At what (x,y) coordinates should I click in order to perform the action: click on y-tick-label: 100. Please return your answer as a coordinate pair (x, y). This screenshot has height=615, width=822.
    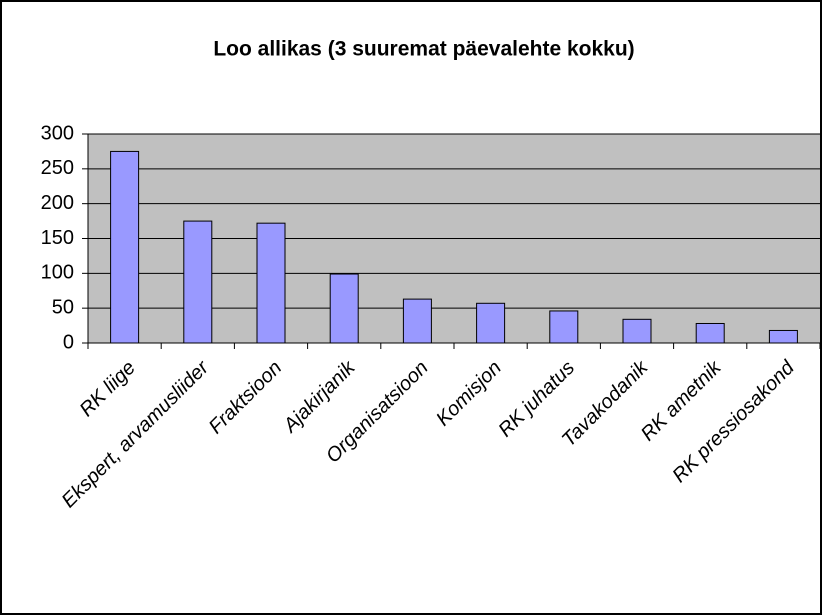
    Looking at the image, I should click on (57, 273).